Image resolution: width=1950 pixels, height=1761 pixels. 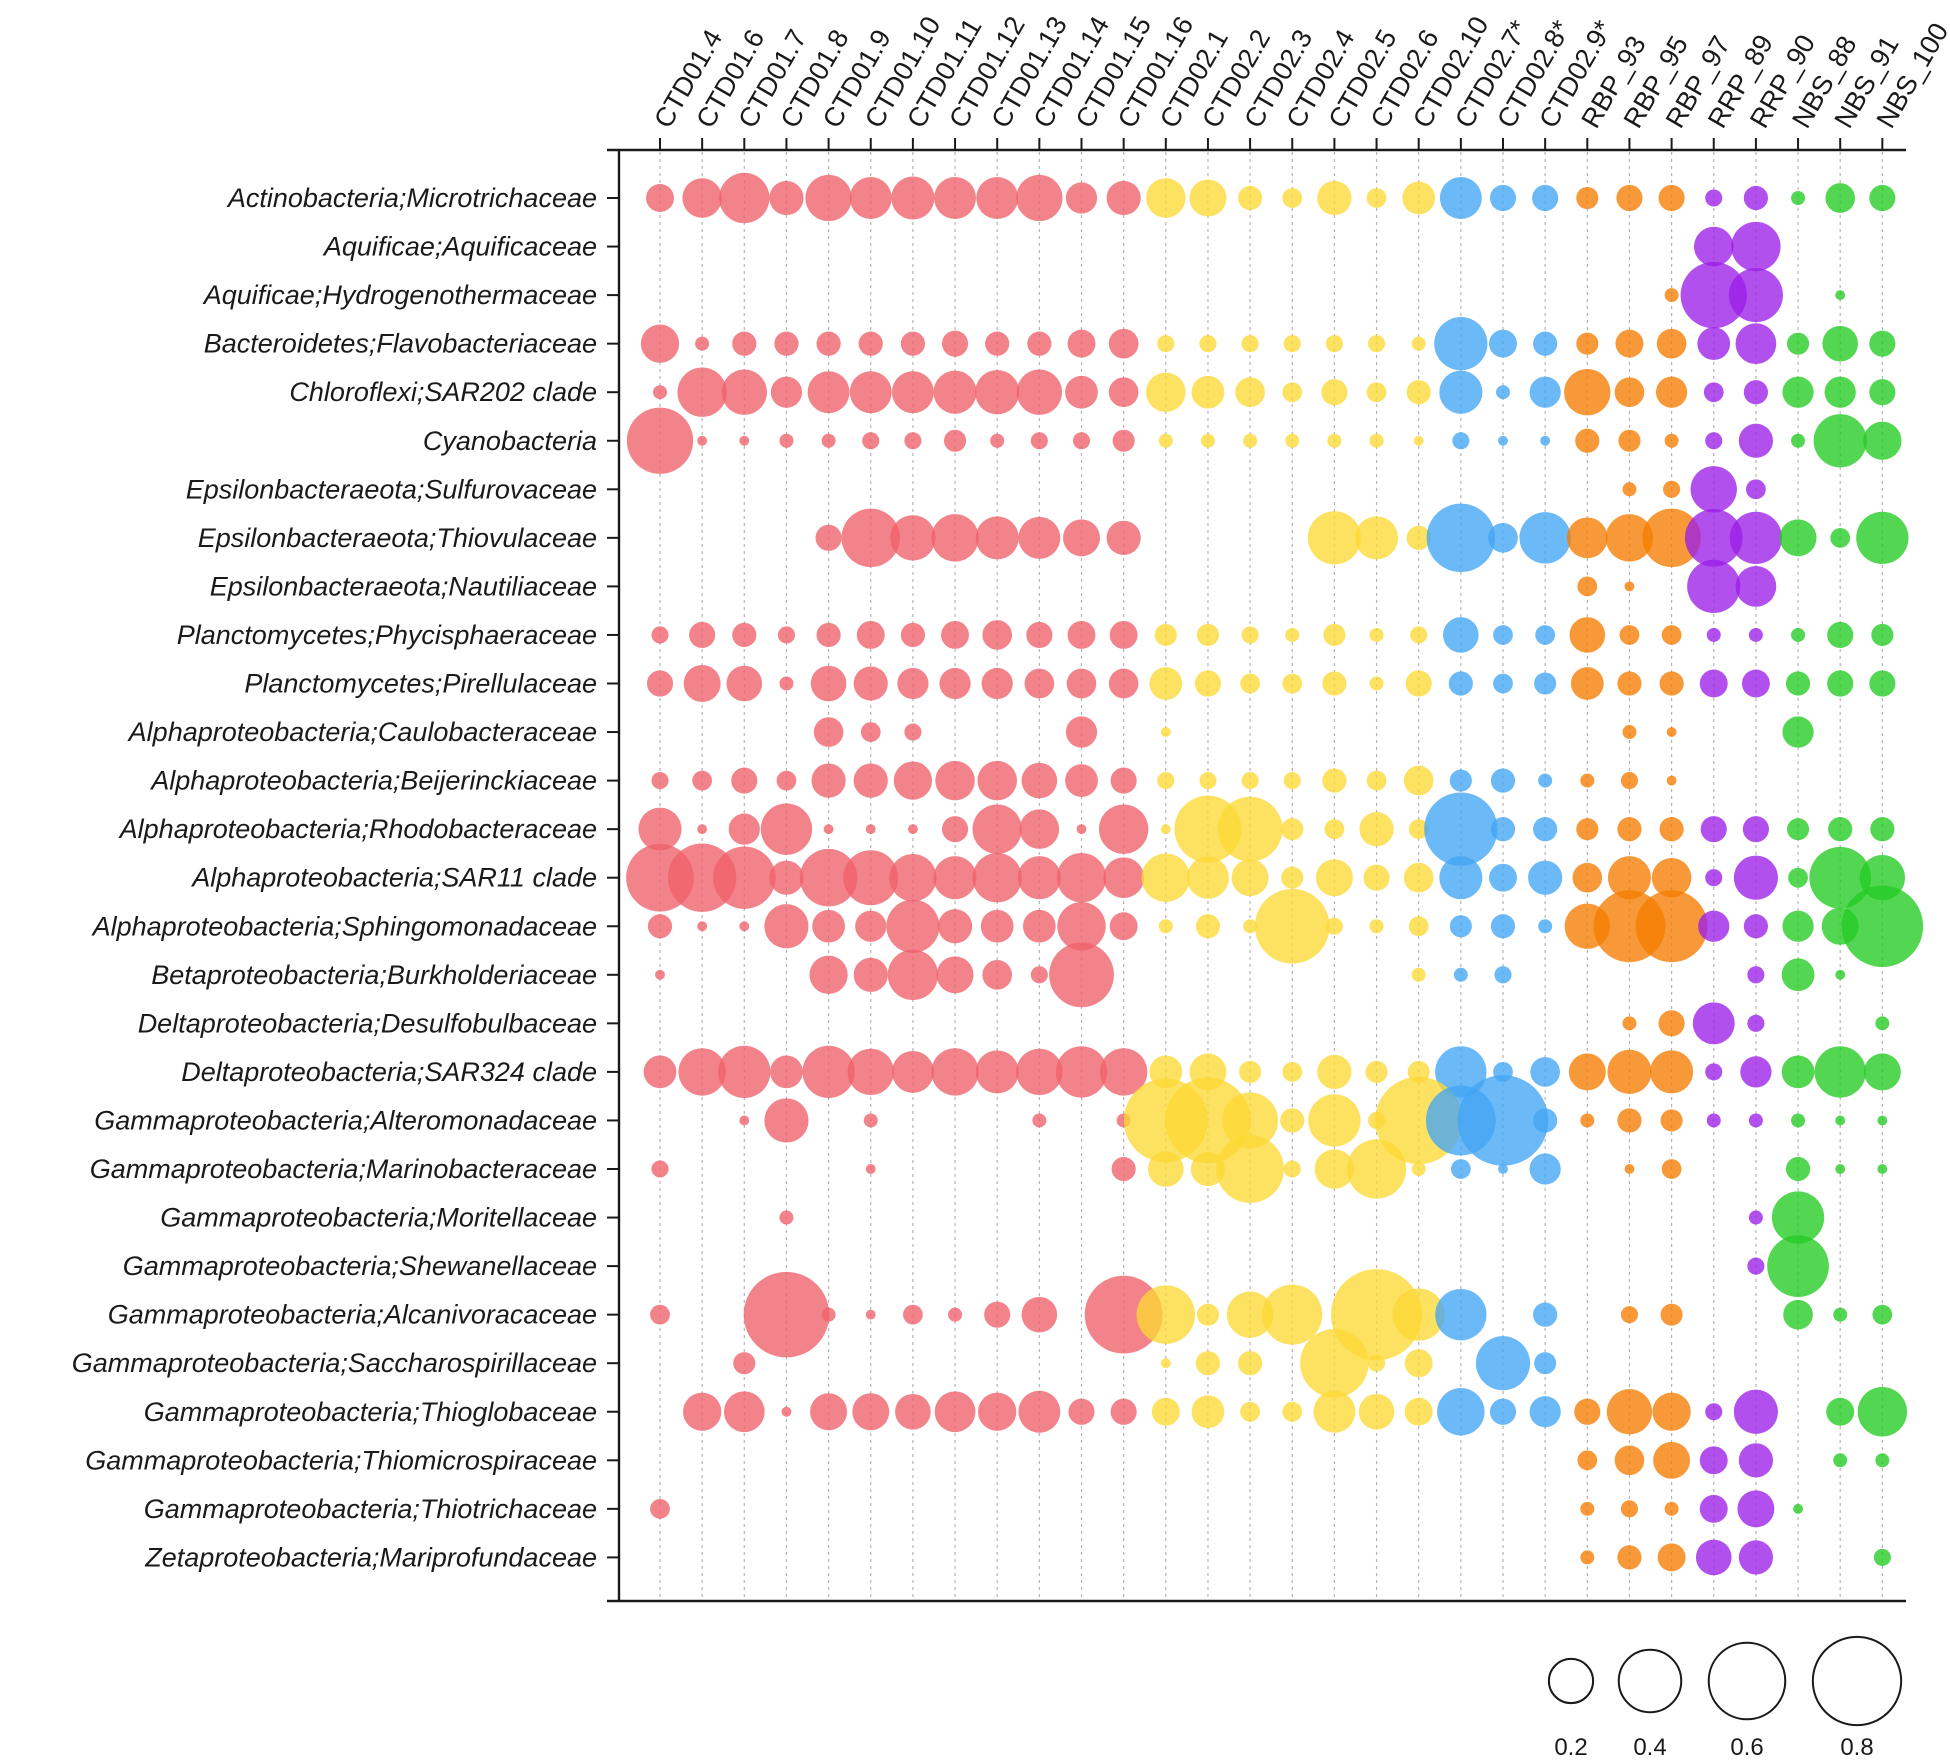 What do you see at coordinates (443, 392) in the screenshot?
I see `row-label: Chloroflexi;SAR202 clade` at bounding box center [443, 392].